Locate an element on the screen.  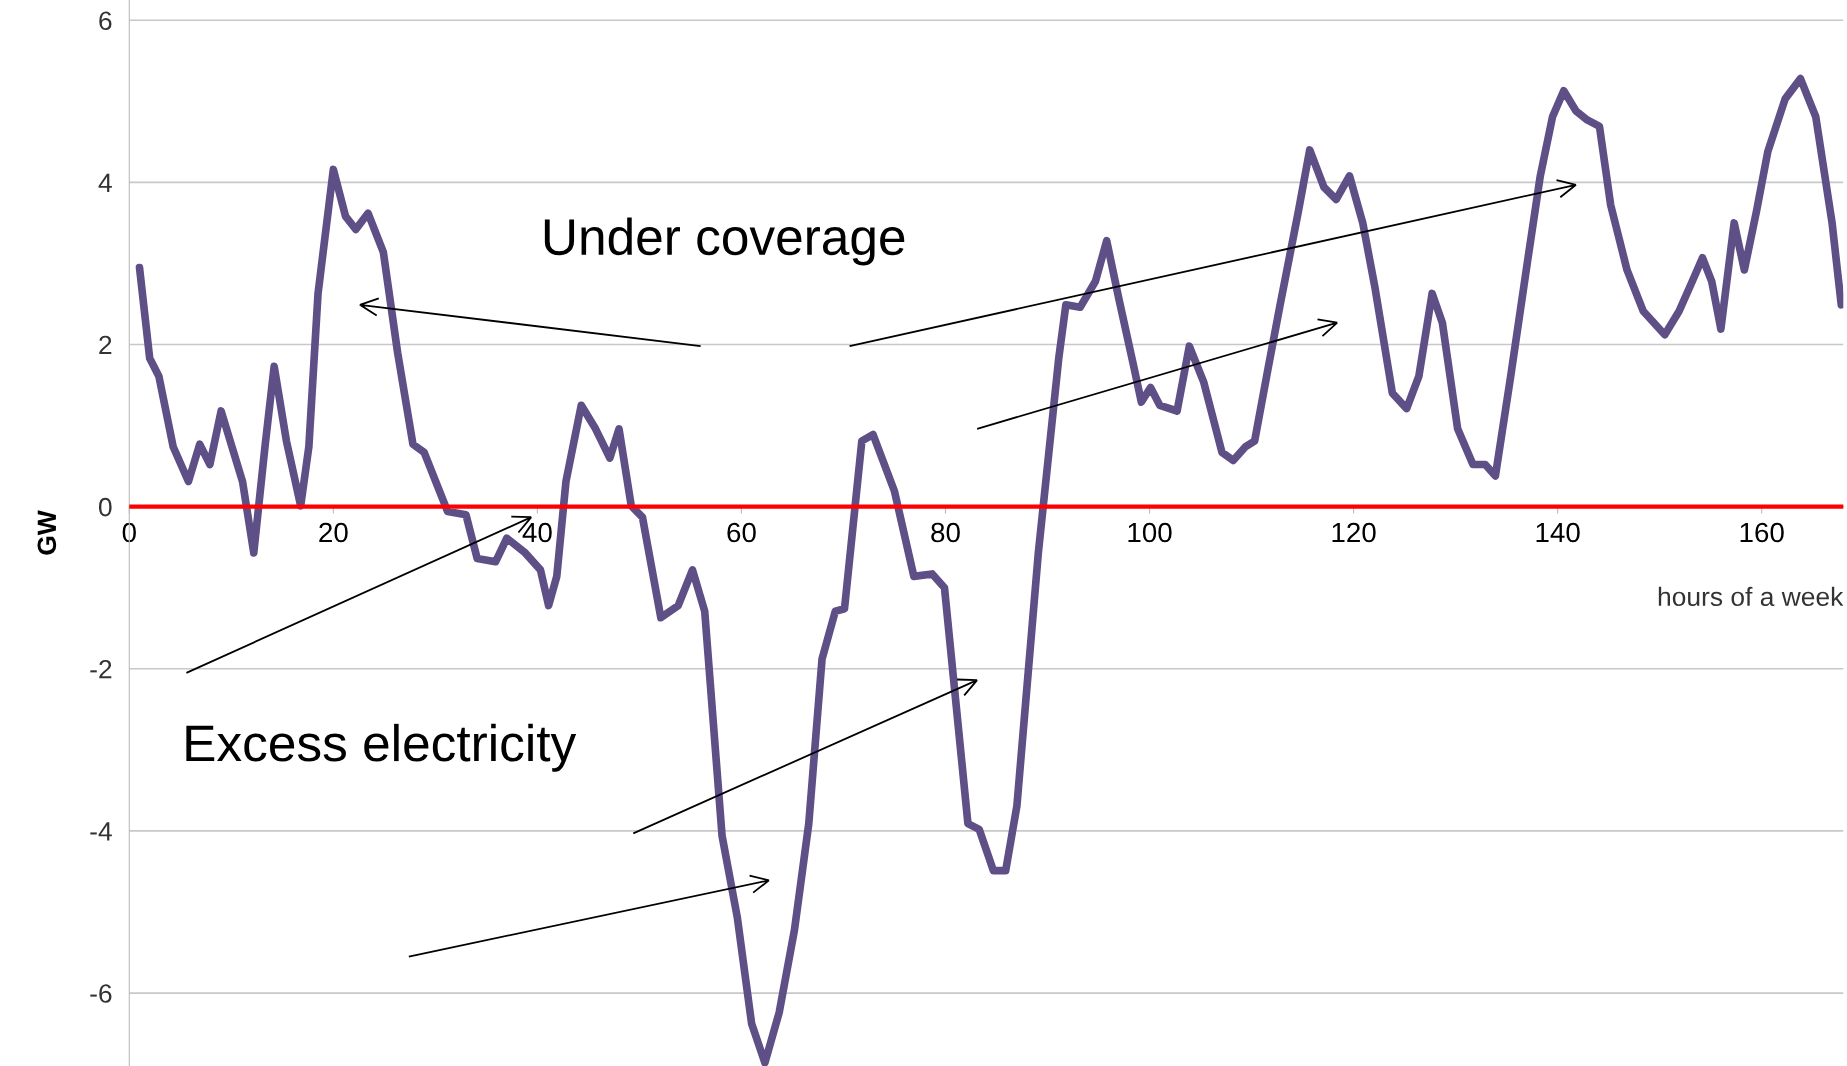
x-tick-label: 20 is located at coordinates (333, 532).